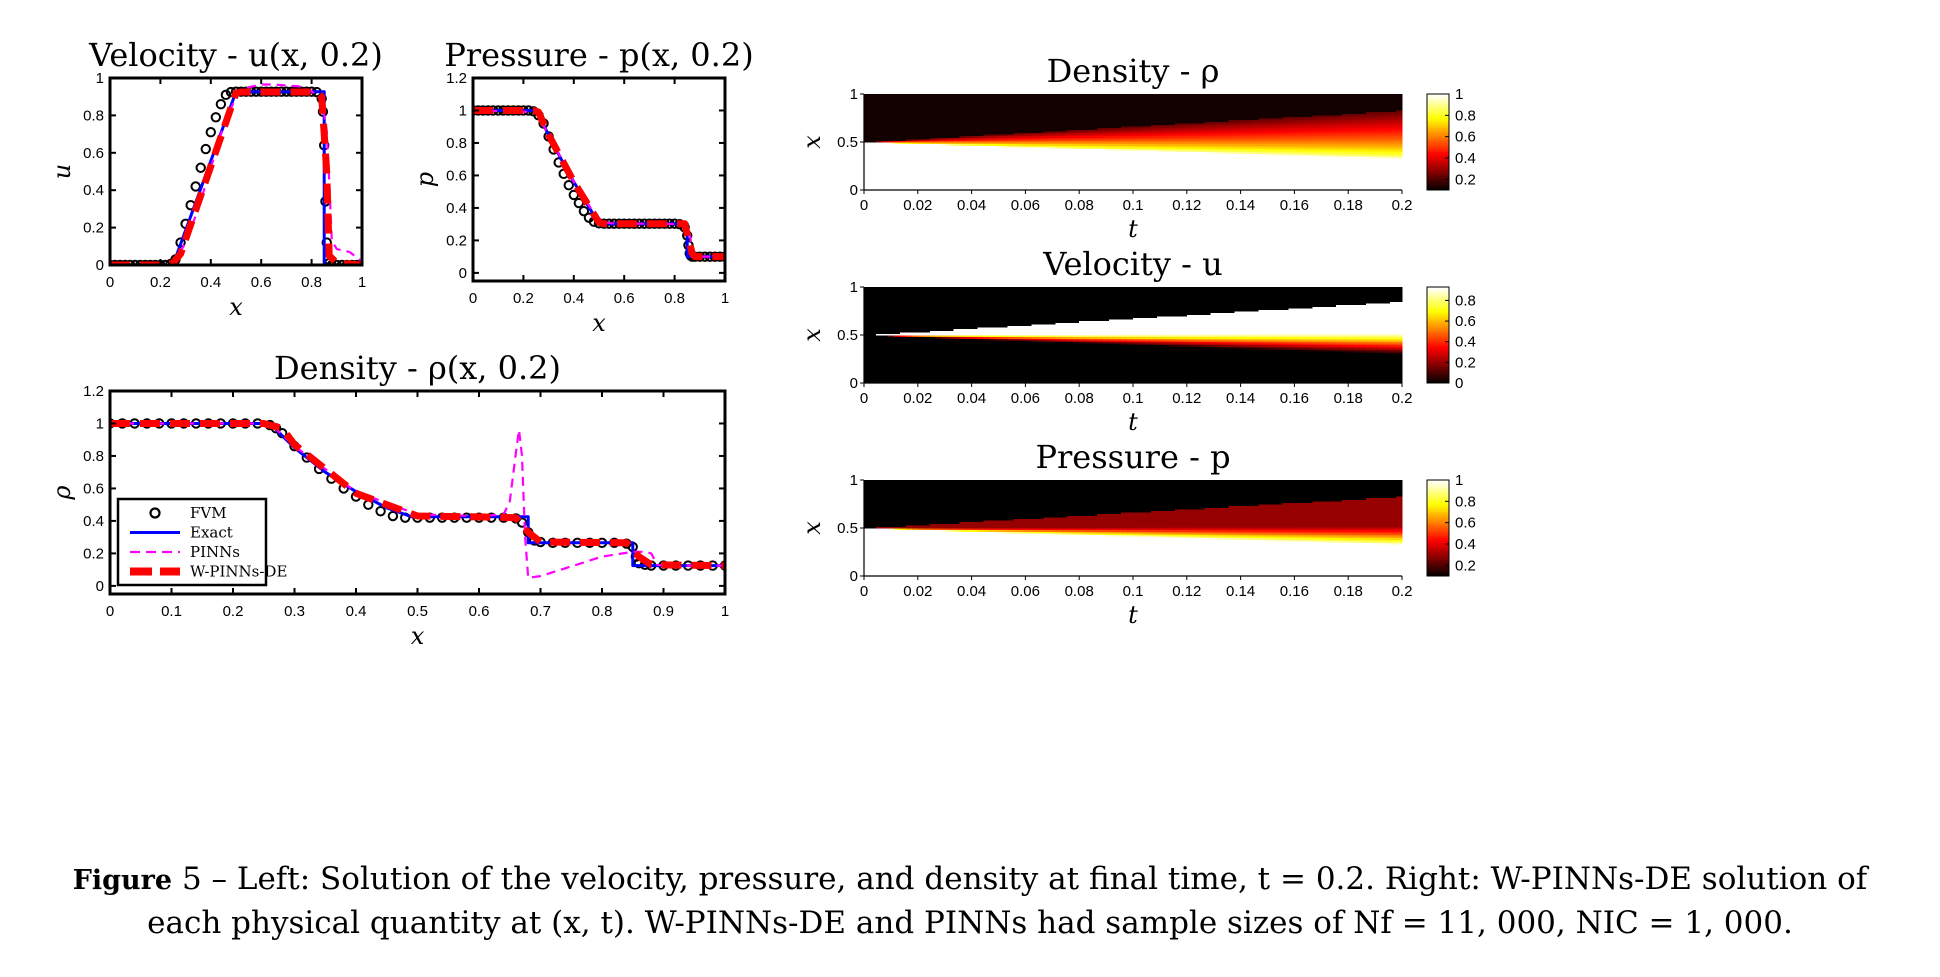  I want to click on y-tick-label: 0, so click(463, 273).